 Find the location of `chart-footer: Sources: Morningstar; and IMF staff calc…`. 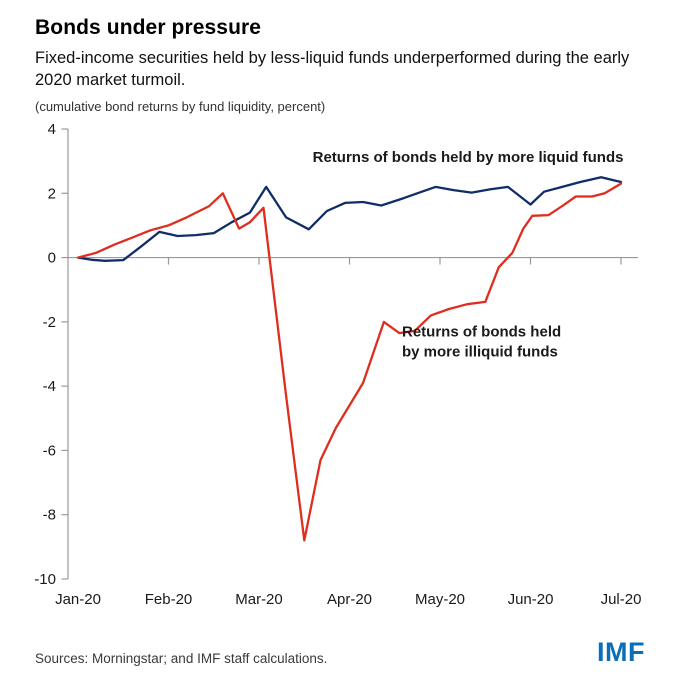

chart-footer: Sources: Morningstar; and IMF staff calc… is located at coordinates (340, 659).